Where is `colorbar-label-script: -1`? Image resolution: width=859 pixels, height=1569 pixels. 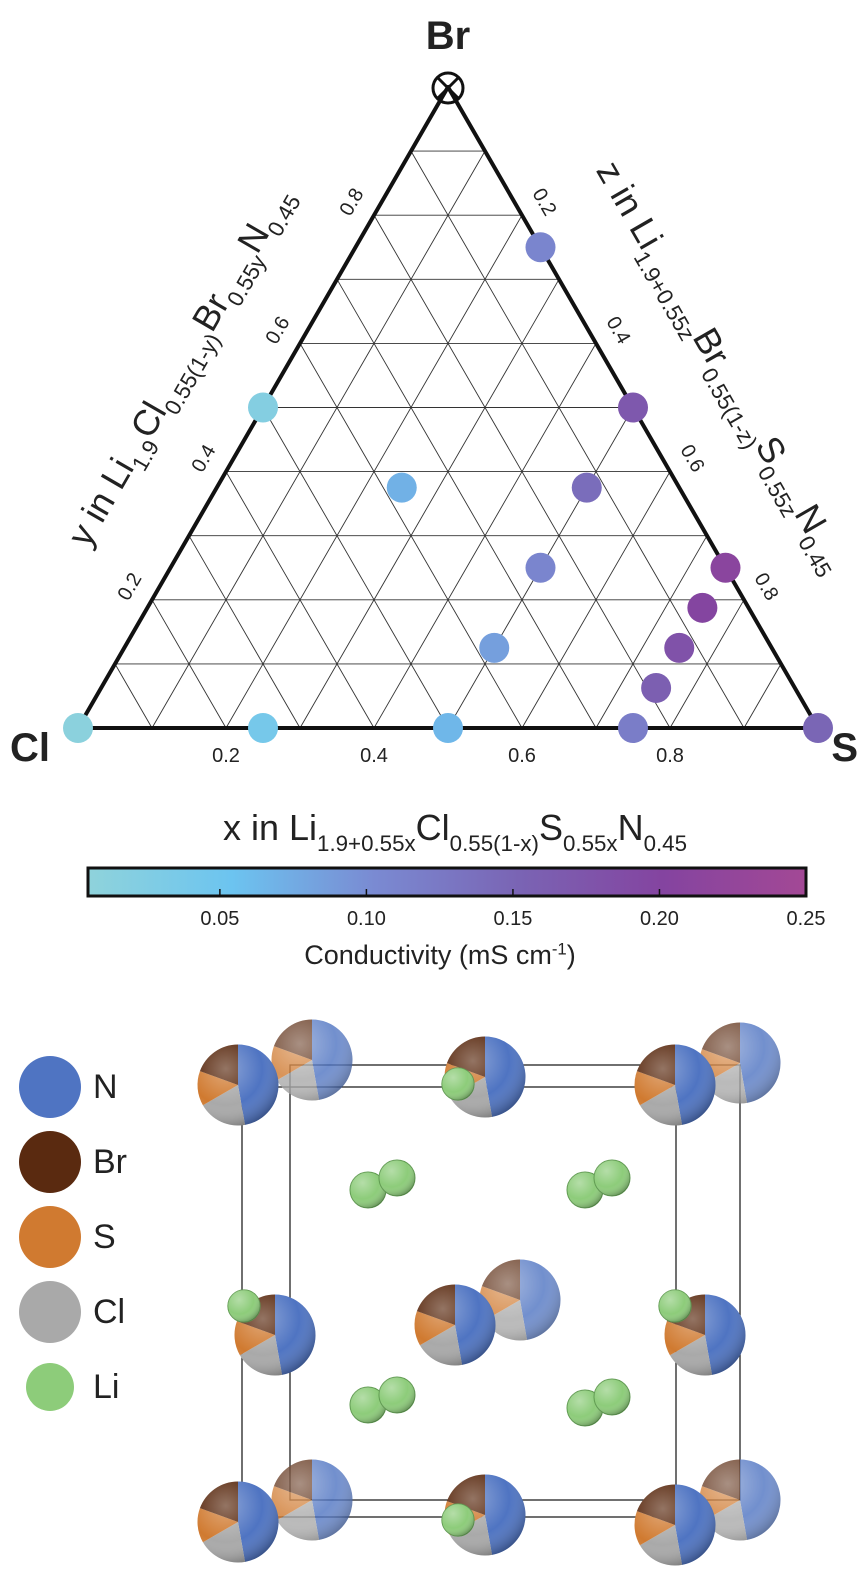
colorbar-label-script: -1 is located at coordinates (559, 949).